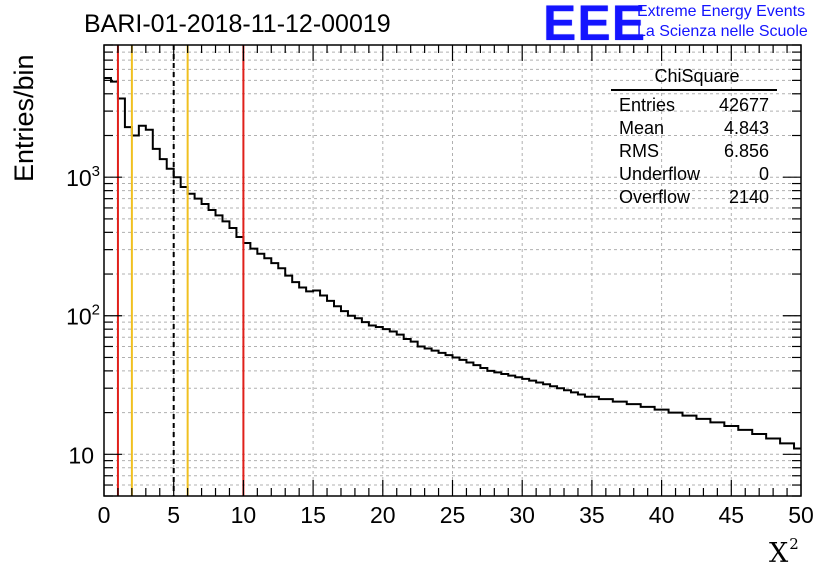 The height and width of the screenshot is (572, 836). I want to click on stats-row-underflow: Underflow 0, so click(694, 174).